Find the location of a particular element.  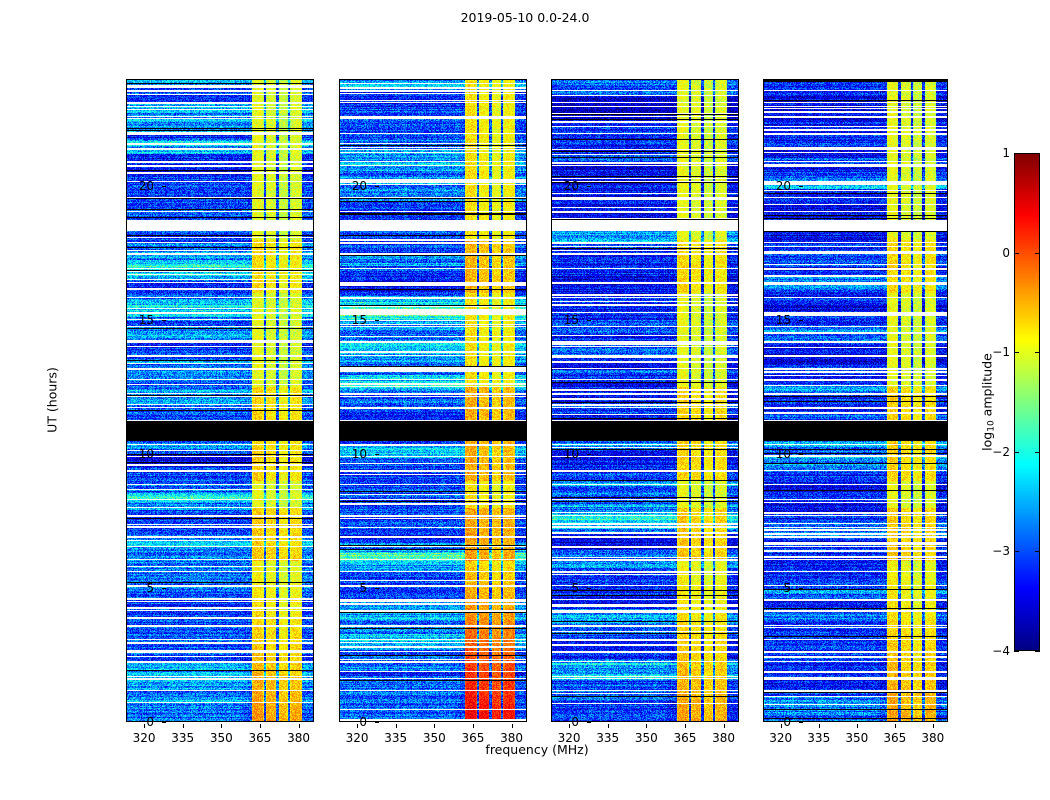

spectrum-panel-yx: 0 5 10 15 20 320 335 350 365 380 is located at coordinates (855, 412).